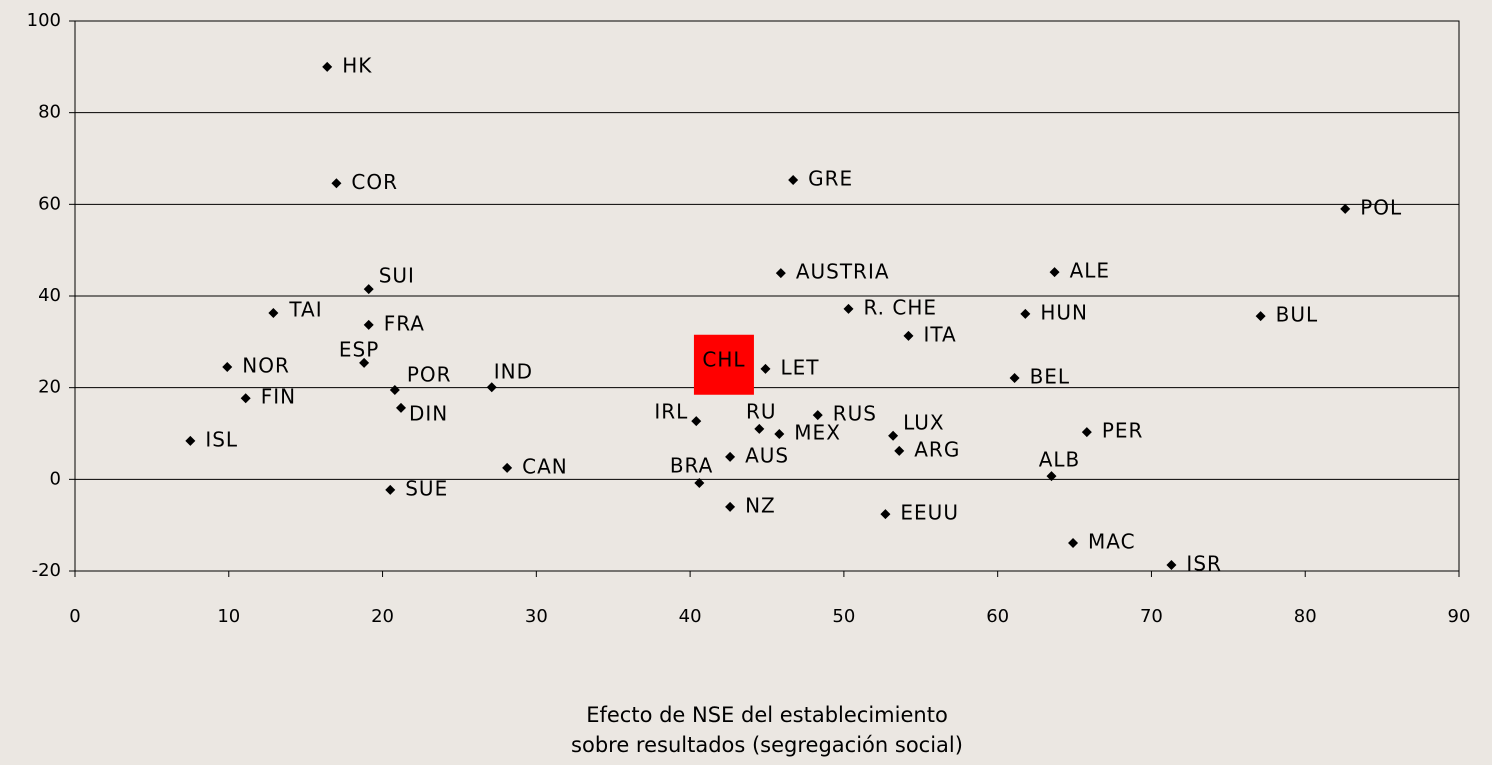 The width and height of the screenshot is (1492, 765). What do you see at coordinates (843, 616) in the screenshot?
I see `x-tick-label: 50` at bounding box center [843, 616].